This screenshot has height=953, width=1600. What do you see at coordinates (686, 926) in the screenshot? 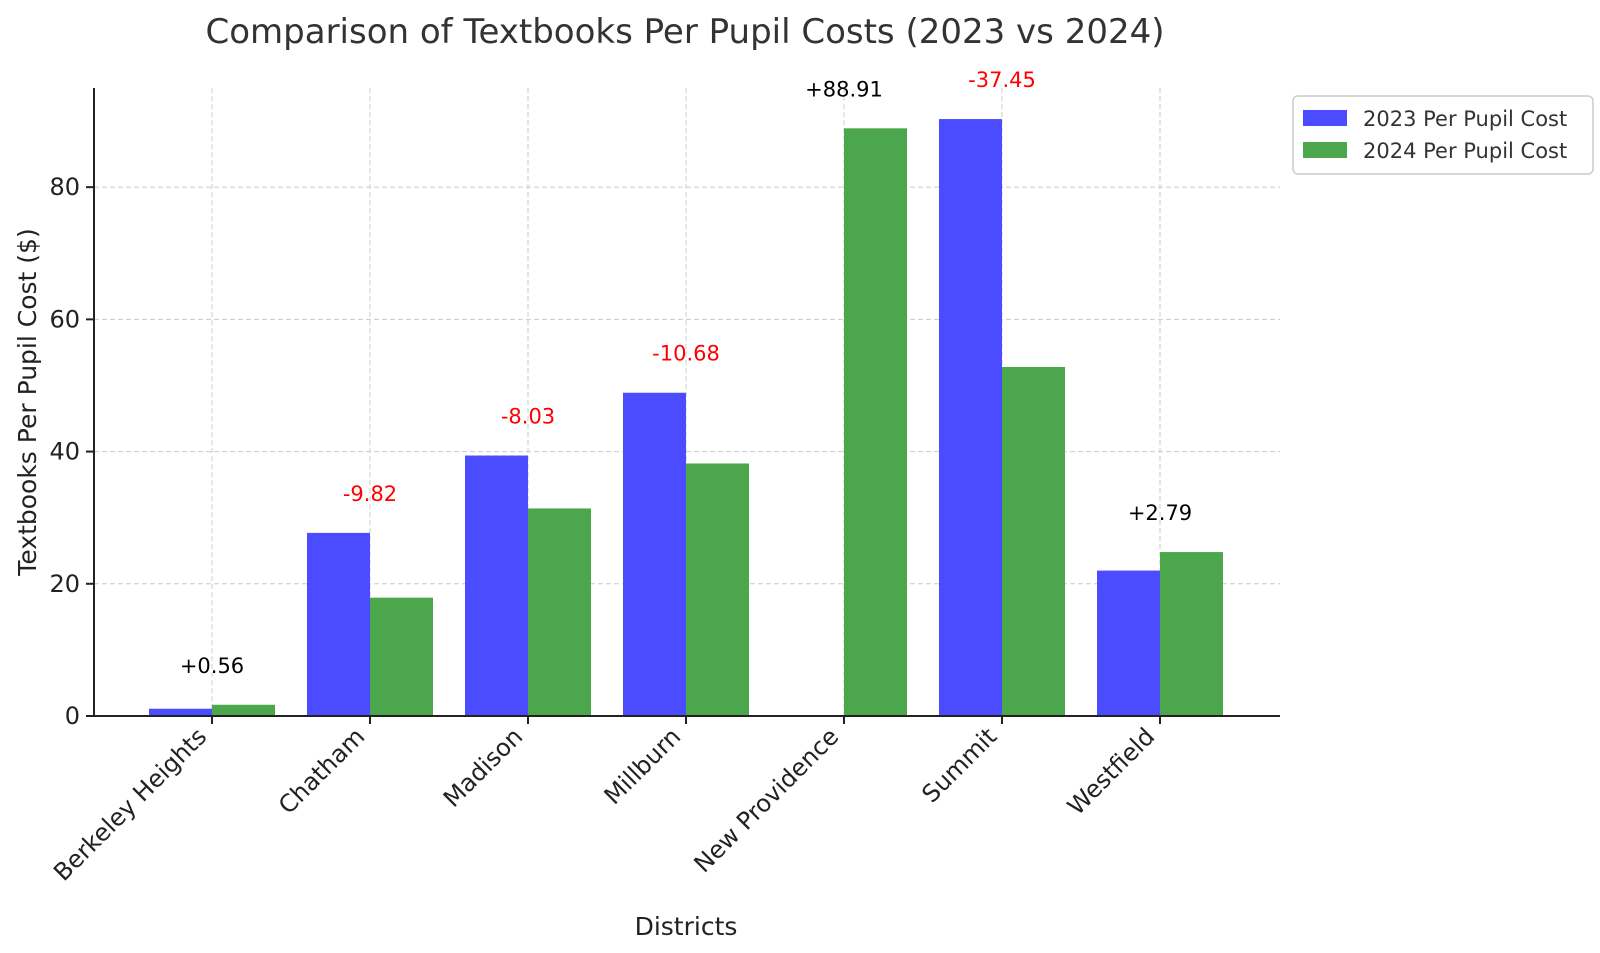
I see `x-axis-label: Districts` at bounding box center [686, 926].